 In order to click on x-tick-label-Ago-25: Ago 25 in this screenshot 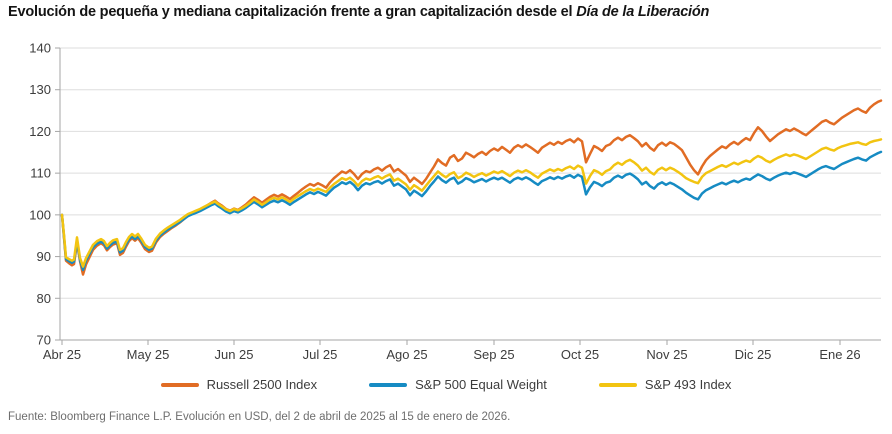, I will do `click(406, 354)`.